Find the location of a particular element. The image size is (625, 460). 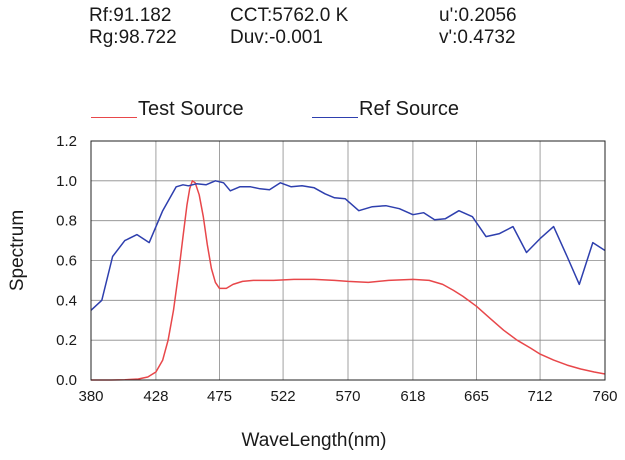

x-tick-label: 428 is located at coordinates (155, 396).